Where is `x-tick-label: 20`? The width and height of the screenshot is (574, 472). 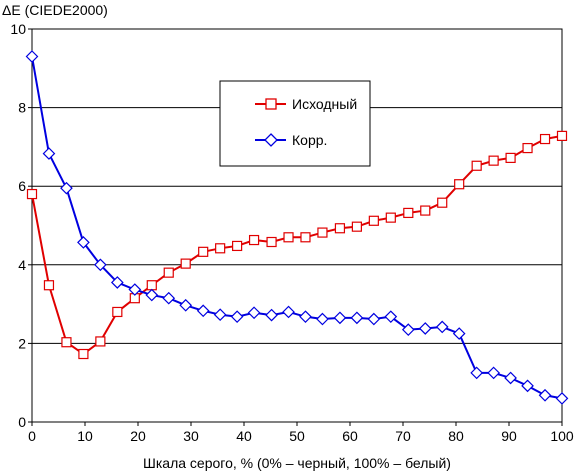
x-tick-label: 20 is located at coordinates (138, 436).